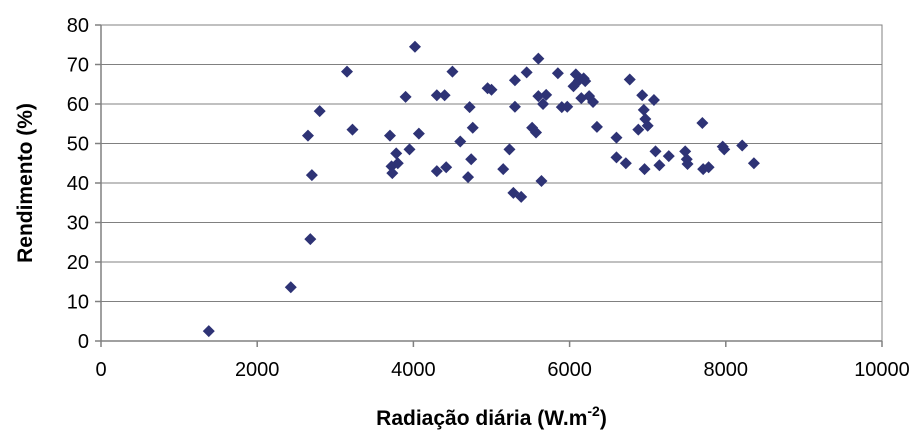 This screenshot has height=441, width=924. What do you see at coordinates (100, 370) in the screenshot?
I see `x-tick-label: 0` at bounding box center [100, 370].